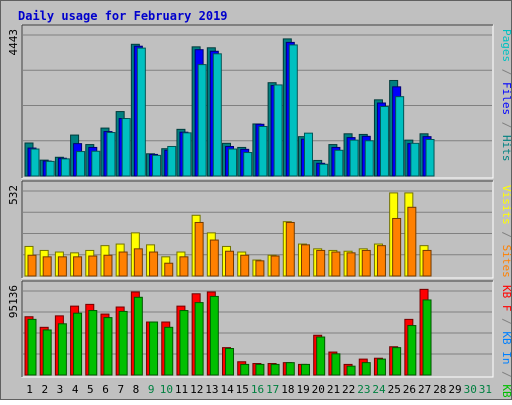  I want to click on x-tick-label-day-24: 24, so click(379, 389).